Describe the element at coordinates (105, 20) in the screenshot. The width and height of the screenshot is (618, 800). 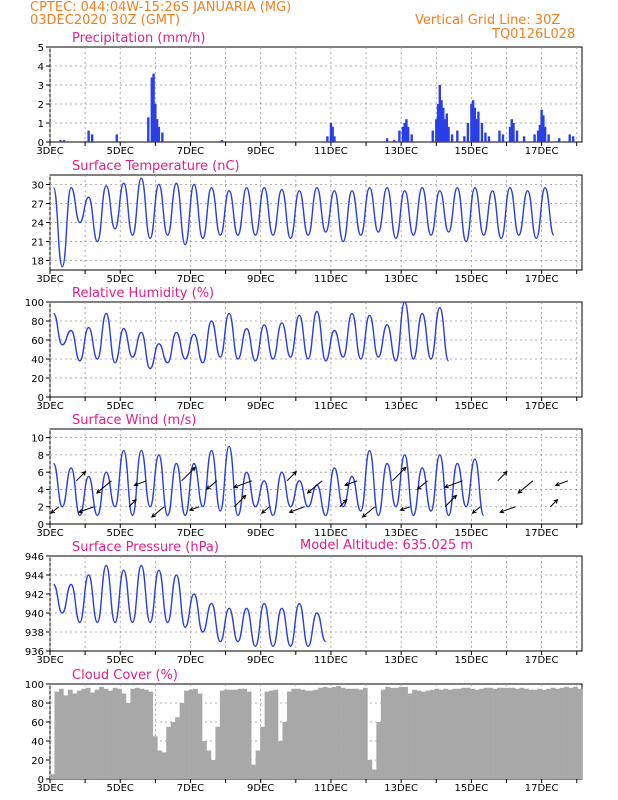
I see `date-header: 03DEC2020 30Z (GMT)` at that location.